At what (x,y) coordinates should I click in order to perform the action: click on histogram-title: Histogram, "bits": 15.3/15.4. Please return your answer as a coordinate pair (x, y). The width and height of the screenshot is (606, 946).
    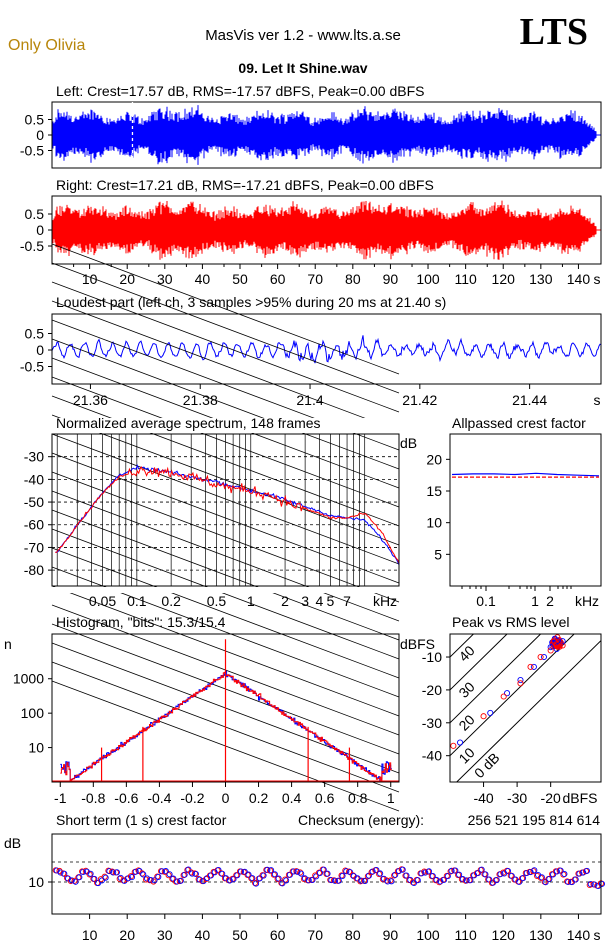
    Looking at the image, I should click on (141, 622).